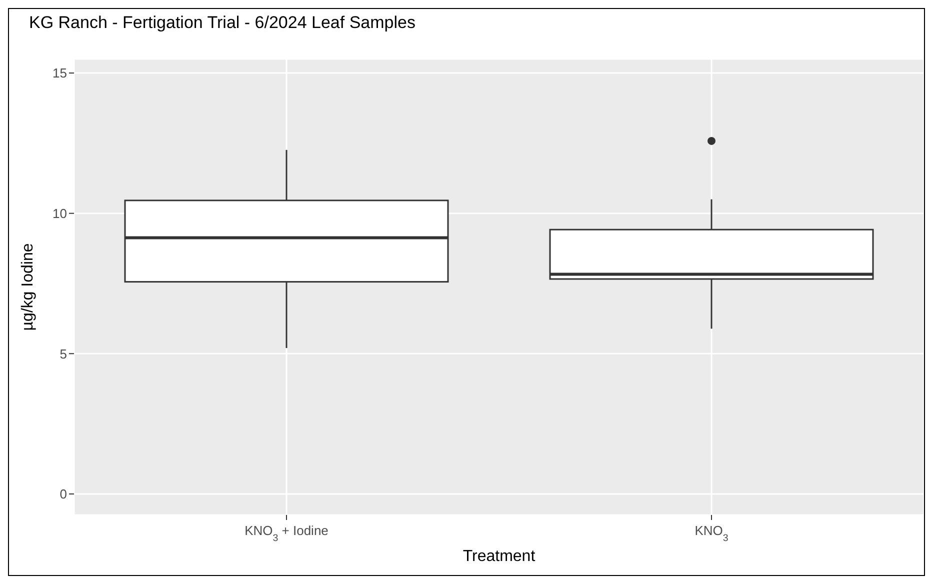 Image resolution: width=933 pixels, height=582 pixels. Describe the element at coordinates (286, 533) in the screenshot. I see `x-tick-label: KNO$_{3}$ + Iodine` at that location.